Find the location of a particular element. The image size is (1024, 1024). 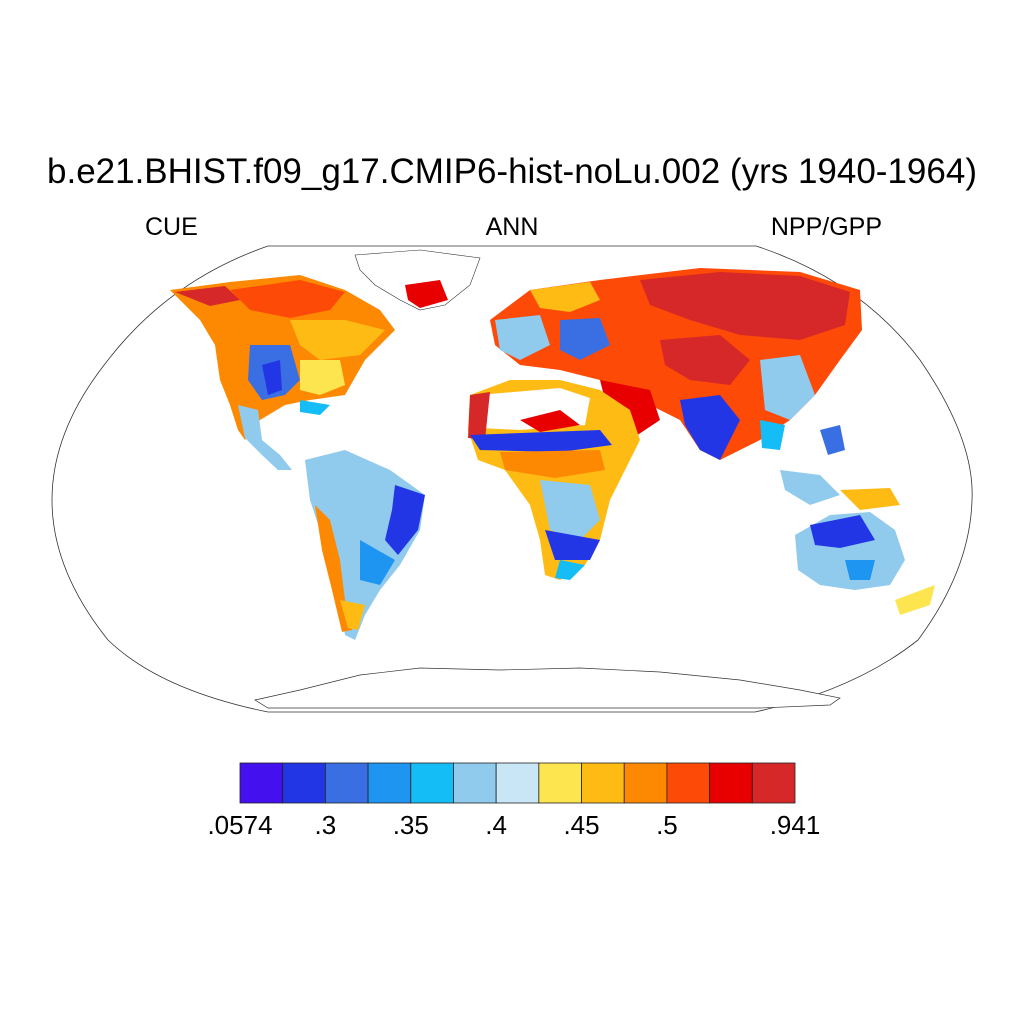

colorbar-tick-label: .0574 is located at coordinates (240, 825).